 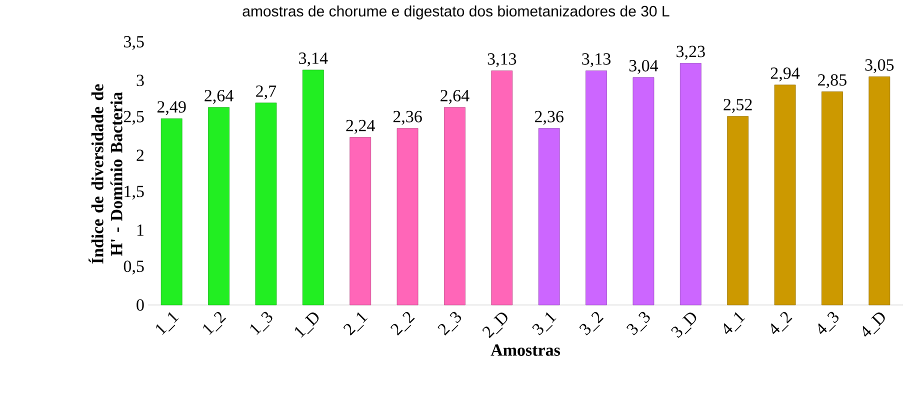 What do you see at coordinates (171, 108) in the screenshot?
I see `data-label: 2,49` at bounding box center [171, 108].